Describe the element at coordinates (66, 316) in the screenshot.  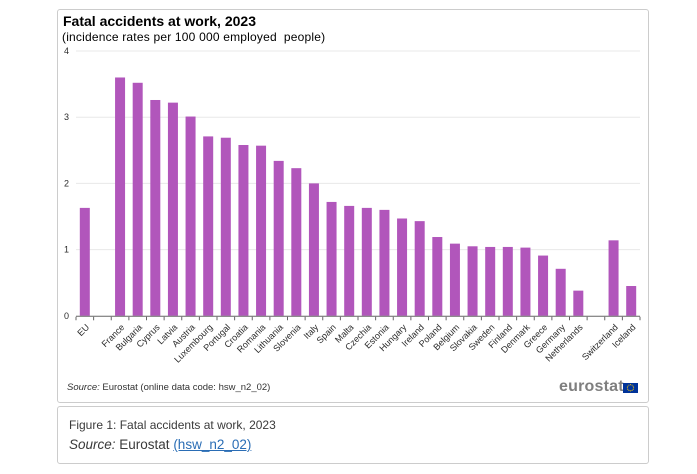
I see `svg-text: 0` at that location.